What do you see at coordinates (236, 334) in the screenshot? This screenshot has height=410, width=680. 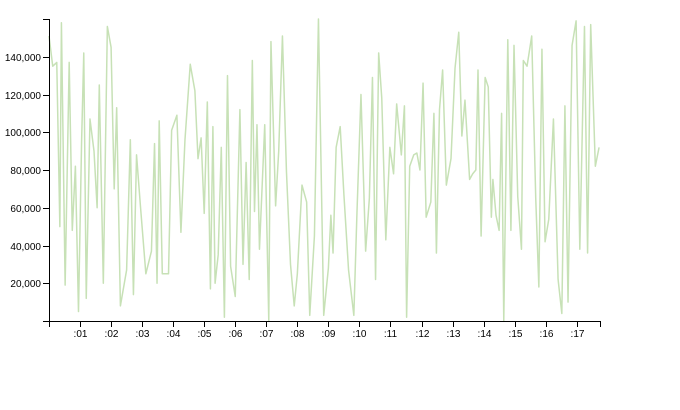 I see `x-tick-label: :06` at bounding box center [236, 334].